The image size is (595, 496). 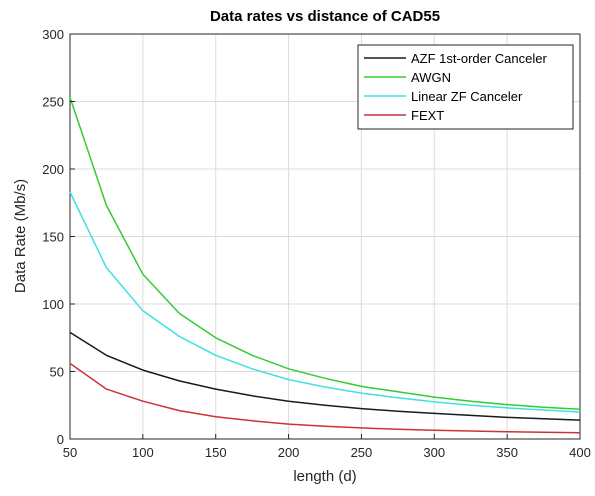 I want to click on y-tick-label: 250, so click(x=53, y=102).